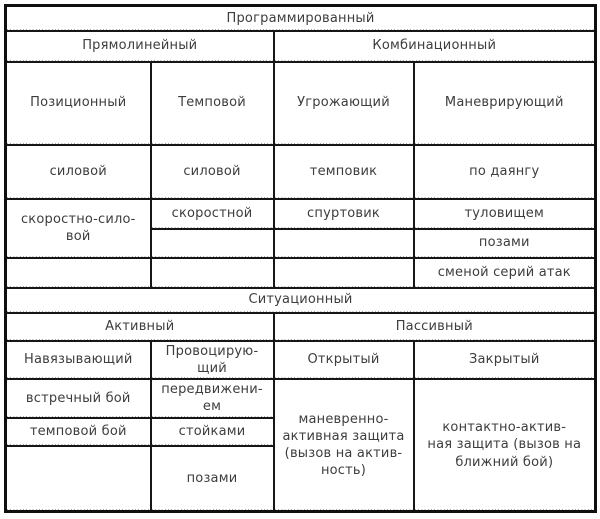 The width and height of the screenshot is (600, 519). What do you see at coordinates (504, 103) in the screenshot?
I see `table-cell: Маневрирующий` at bounding box center [504, 103].